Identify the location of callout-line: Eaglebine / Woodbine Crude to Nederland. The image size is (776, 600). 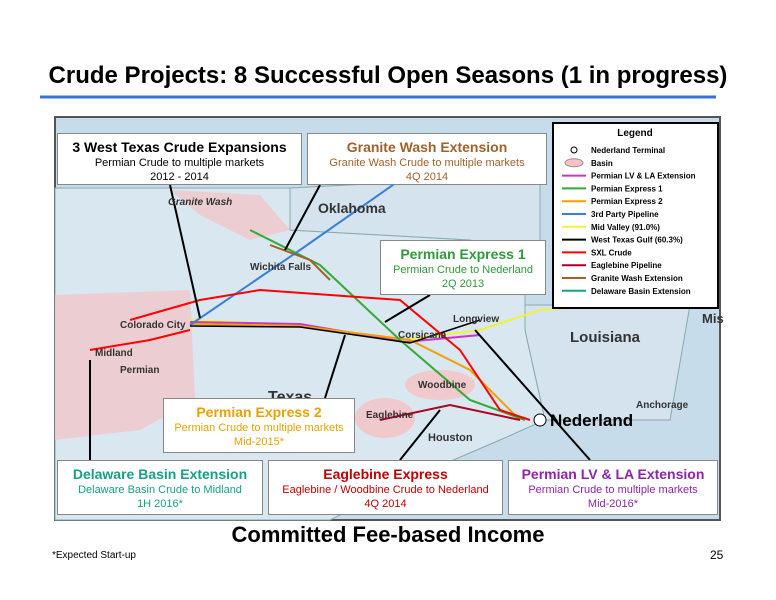
(385, 490).